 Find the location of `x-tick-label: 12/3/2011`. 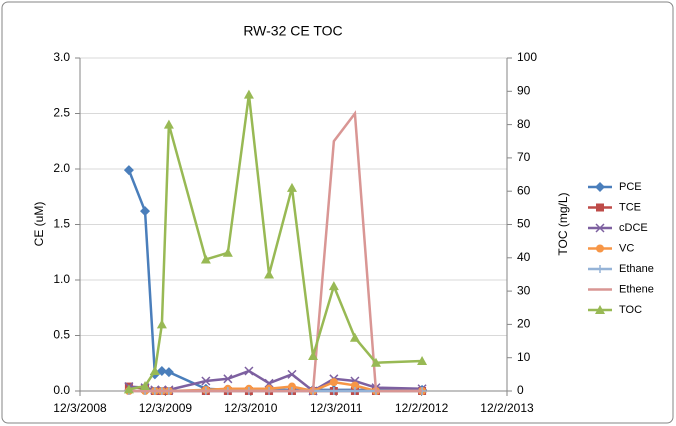

x-tick-label: 12/3/2011 is located at coordinates (336, 408).